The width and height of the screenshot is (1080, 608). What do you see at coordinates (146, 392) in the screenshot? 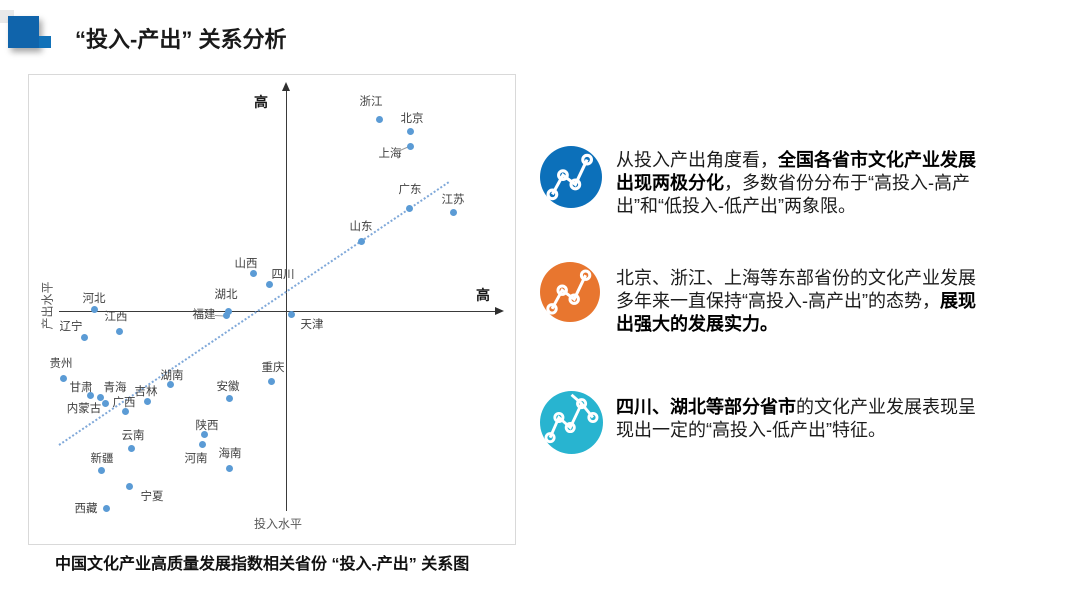
I see `point-label: 吉林` at bounding box center [146, 392].